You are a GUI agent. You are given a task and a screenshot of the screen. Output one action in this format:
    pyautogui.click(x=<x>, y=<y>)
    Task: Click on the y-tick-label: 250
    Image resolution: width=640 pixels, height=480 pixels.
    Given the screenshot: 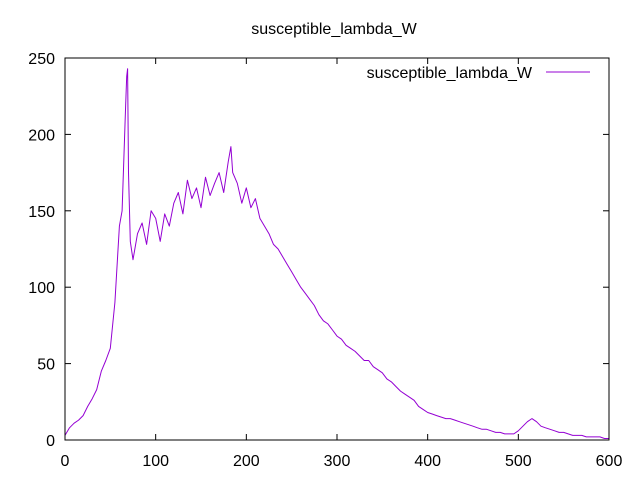 What is the action you would take?
    pyautogui.click(x=41, y=59)
    